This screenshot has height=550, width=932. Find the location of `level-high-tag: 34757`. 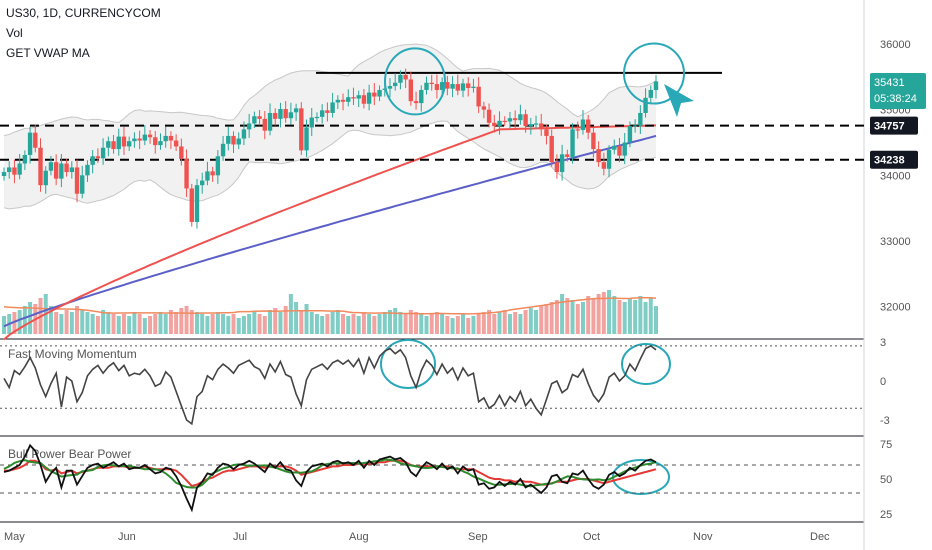

level-high-tag: 34757 is located at coordinates (889, 127).